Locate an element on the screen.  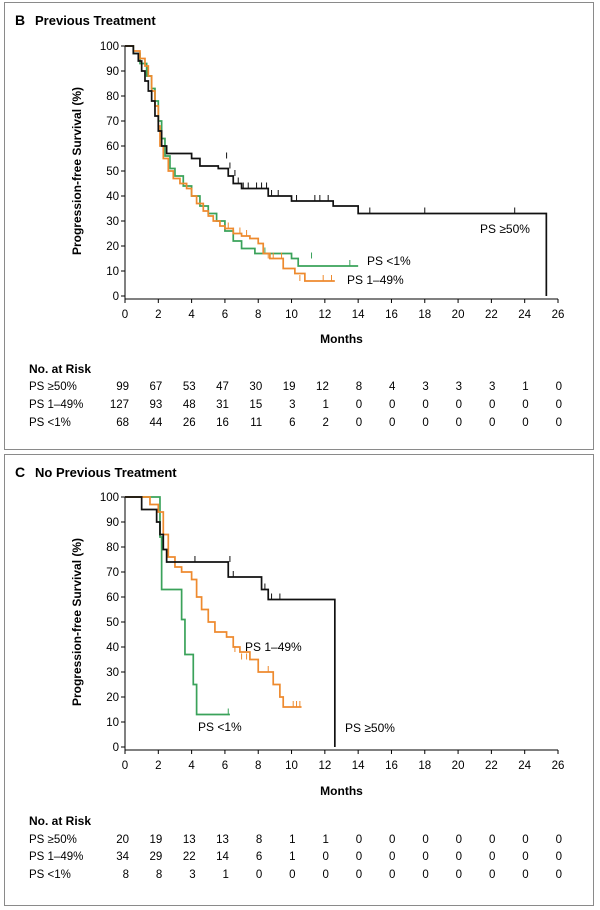
chart-c-x-tick-label: 0 is located at coordinates (125, 766).